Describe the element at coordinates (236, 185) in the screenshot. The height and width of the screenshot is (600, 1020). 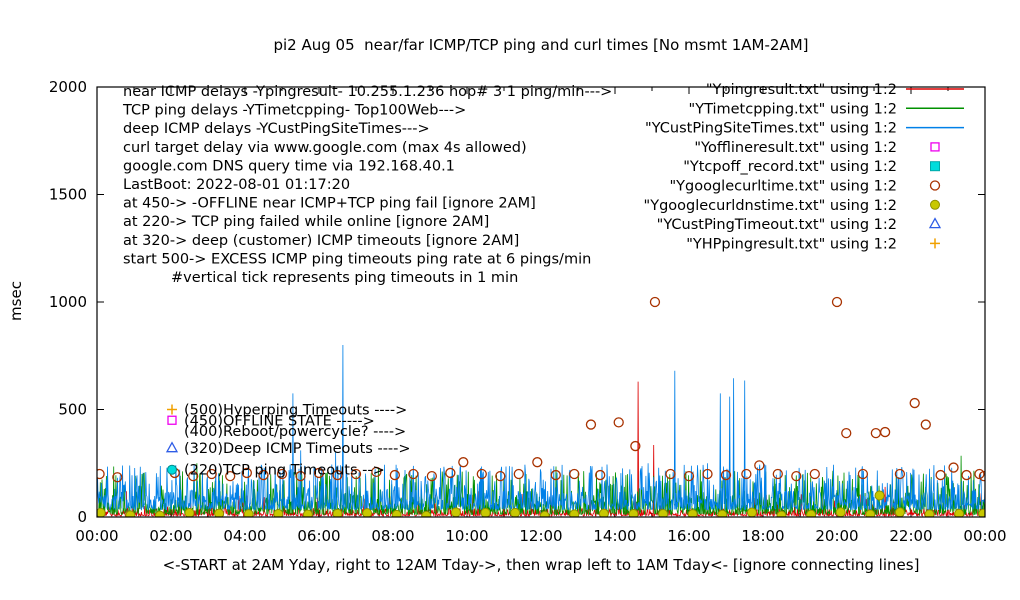
I see `info-line: LastBoot: 2022-08-01 01:17:20` at that location.